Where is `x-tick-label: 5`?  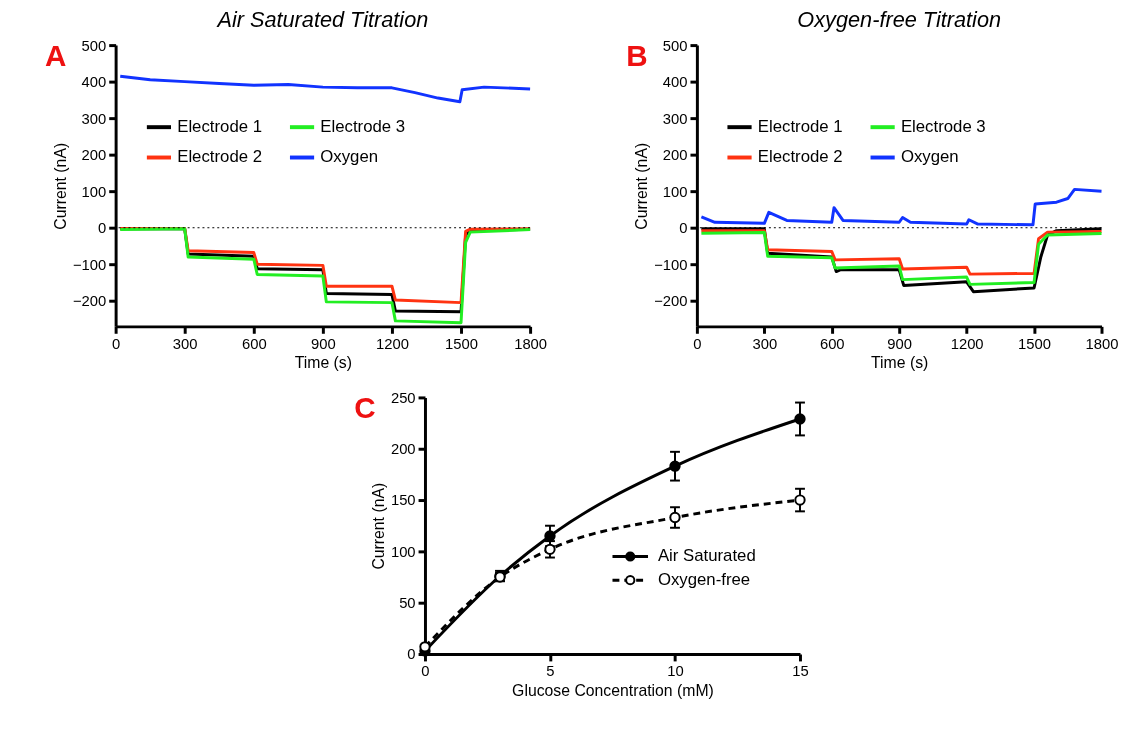
x-tick-label: 5 is located at coordinates (550, 671).